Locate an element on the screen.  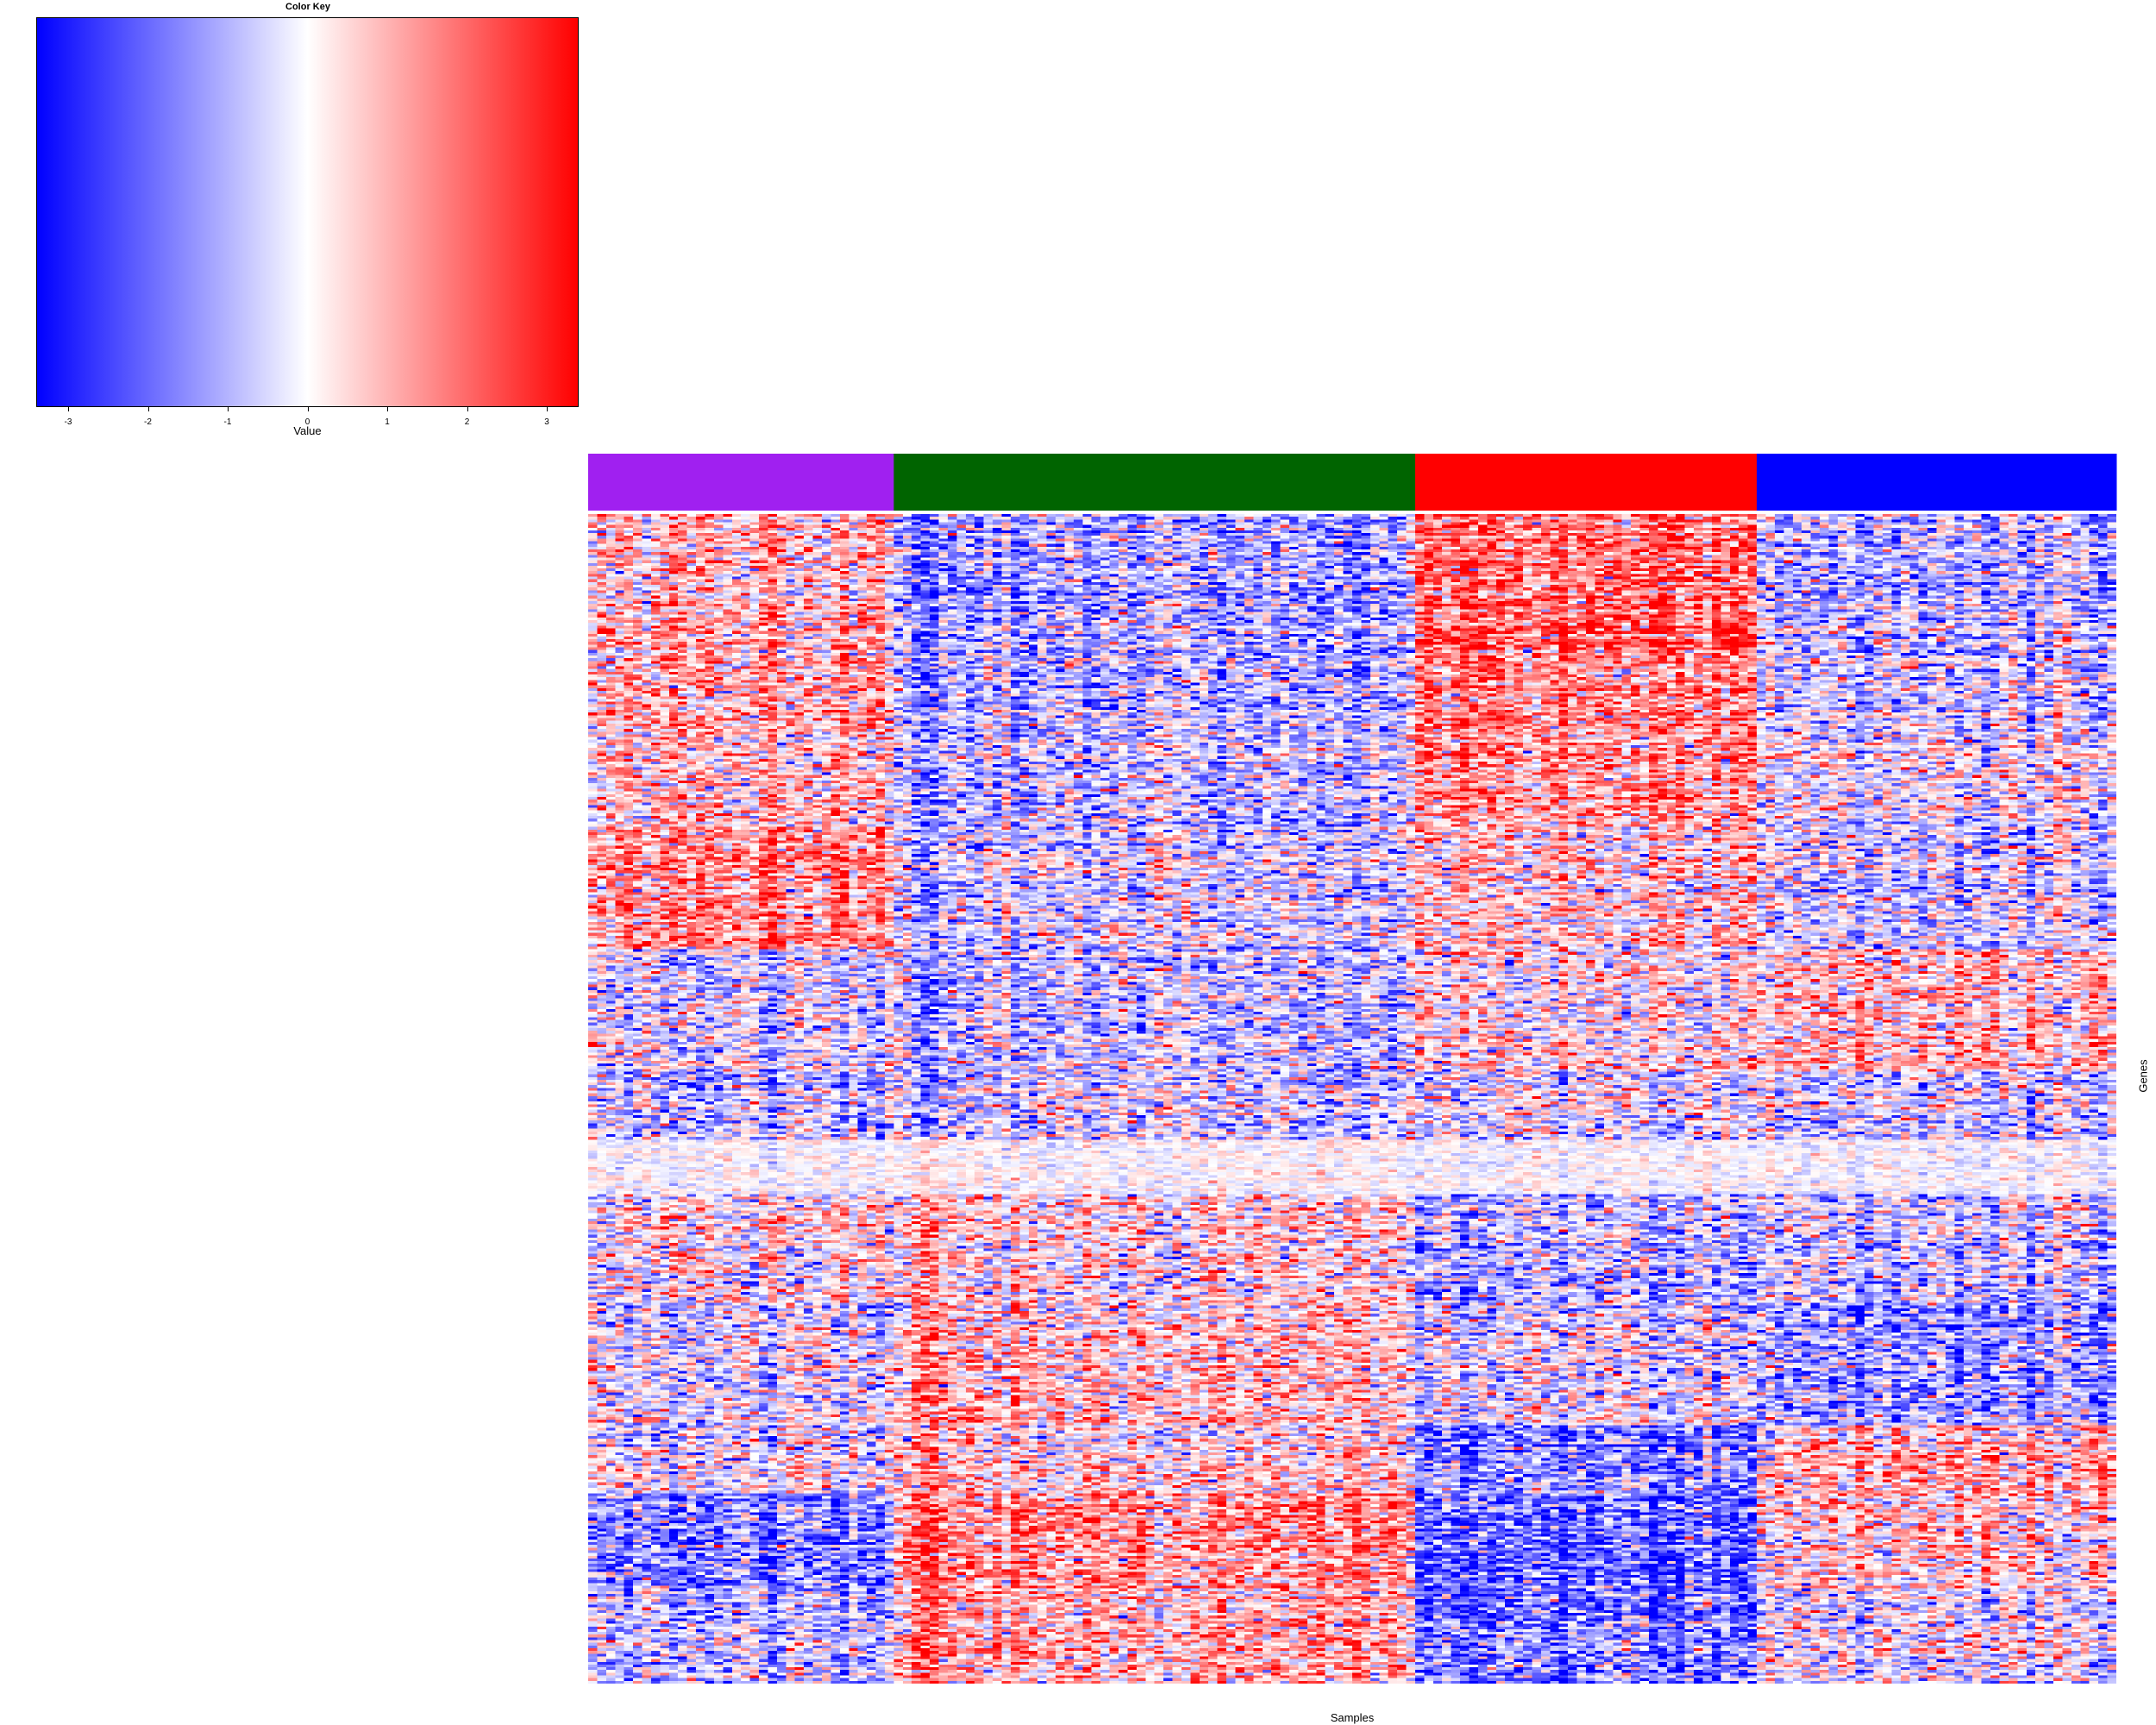
color-key-title: Color Key is located at coordinates (307, 7).